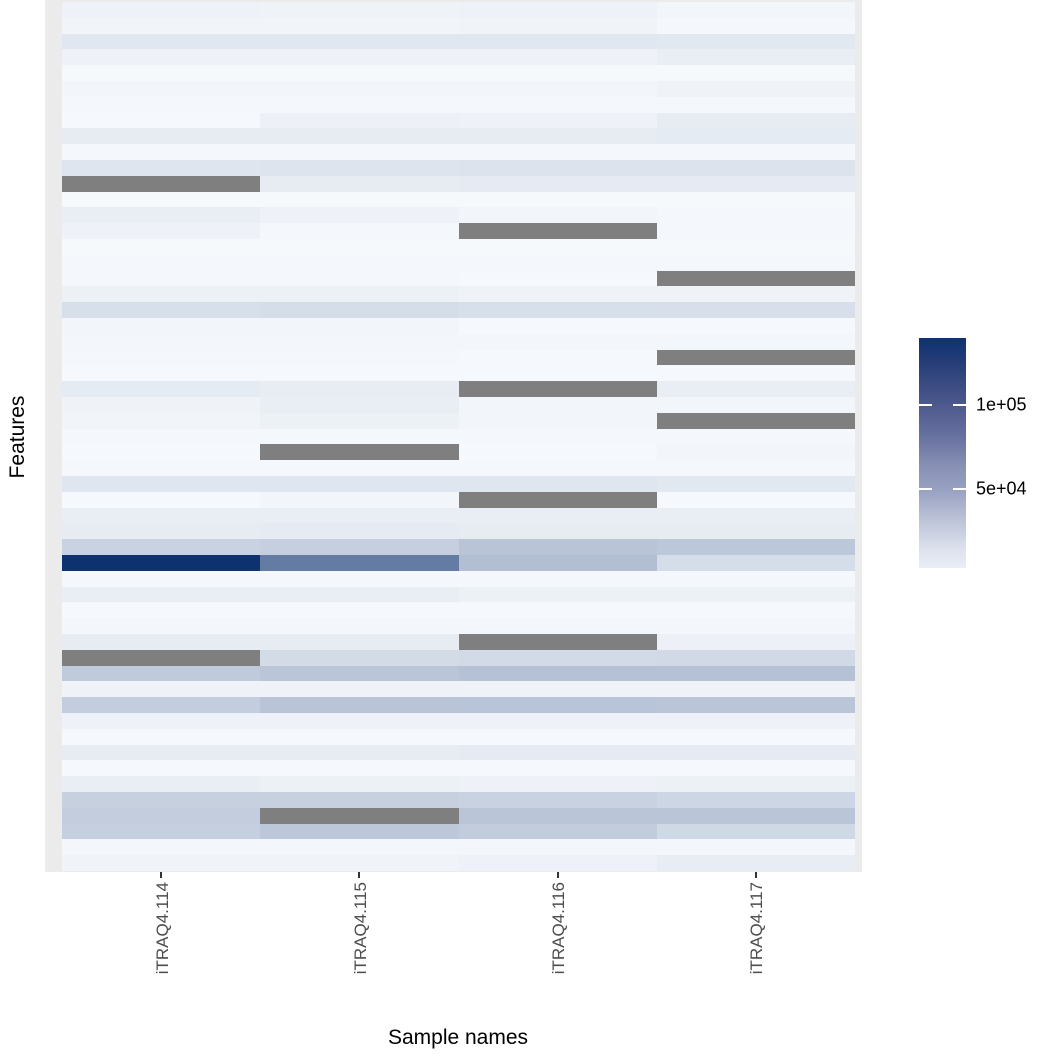  I want to click on x-axis-title: Sample names, so click(458, 1037).